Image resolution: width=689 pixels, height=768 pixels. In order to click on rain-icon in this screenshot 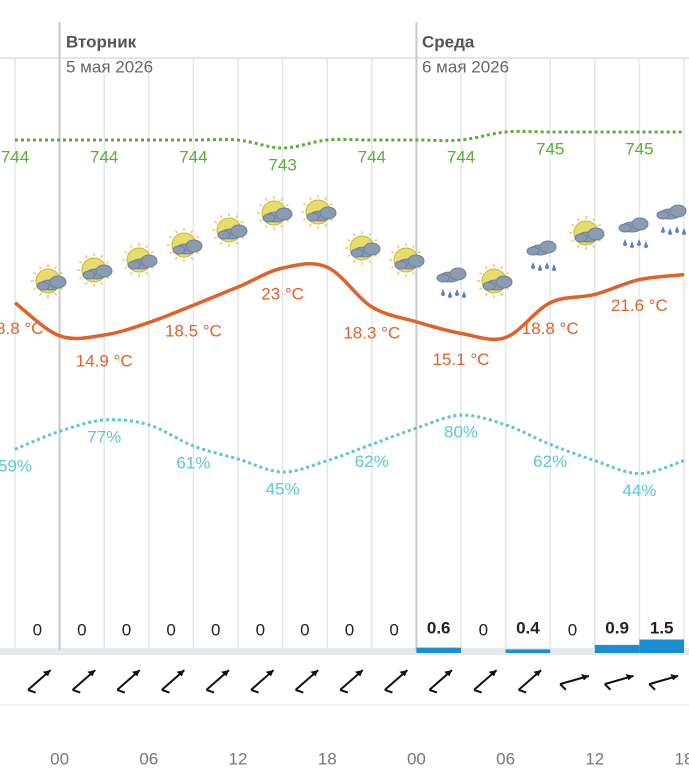, I will do `click(633, 232)`.